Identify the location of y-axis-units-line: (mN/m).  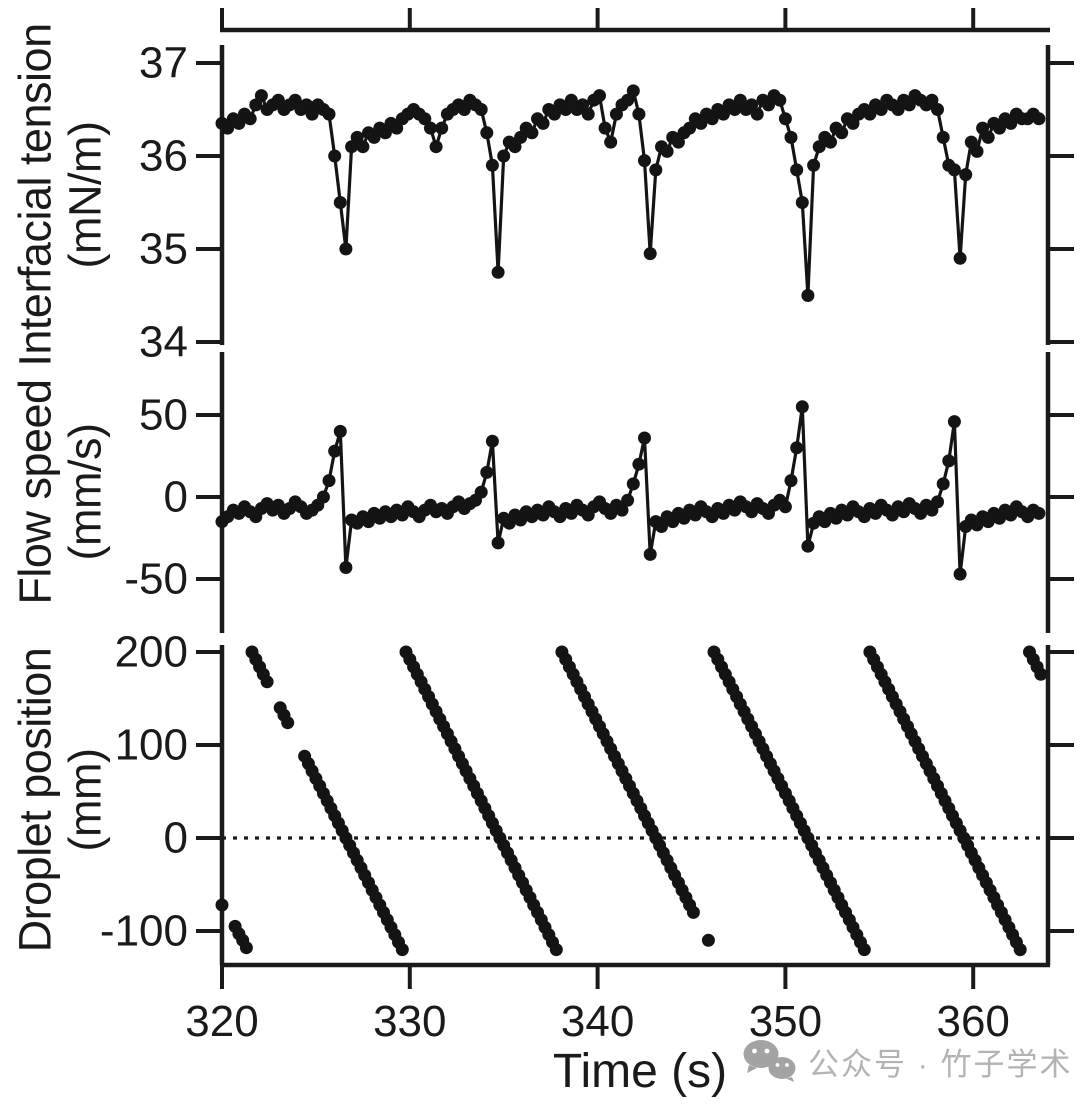
(85, 195).